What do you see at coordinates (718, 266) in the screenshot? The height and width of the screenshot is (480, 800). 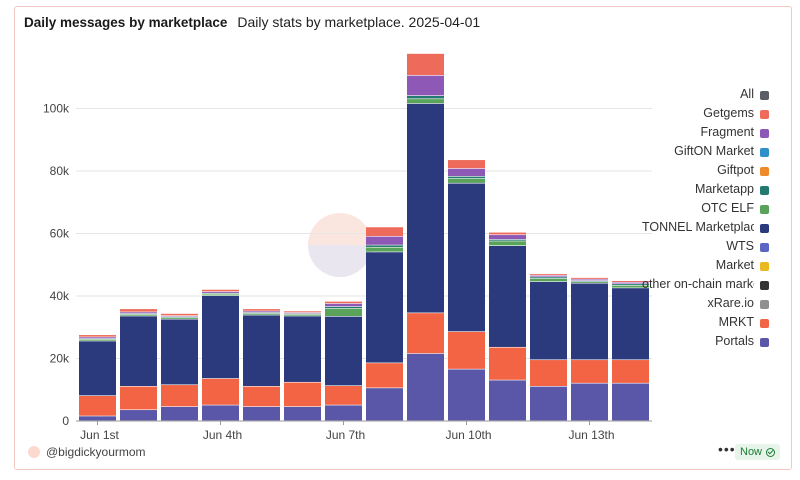 I see `legend-item: Market` at bounding box center [718, 266].